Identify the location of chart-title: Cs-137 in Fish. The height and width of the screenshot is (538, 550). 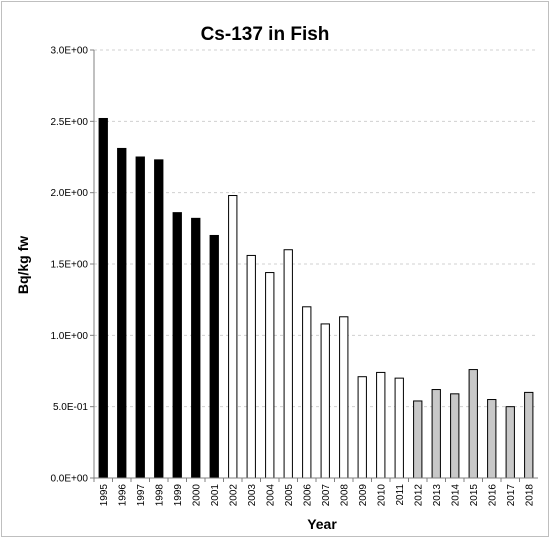
(265, 34).